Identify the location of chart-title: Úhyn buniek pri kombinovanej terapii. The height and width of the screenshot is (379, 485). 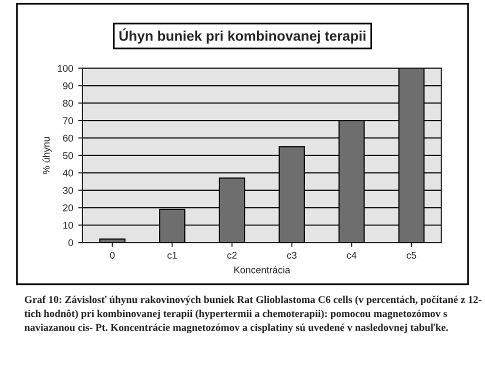
(242, 36).